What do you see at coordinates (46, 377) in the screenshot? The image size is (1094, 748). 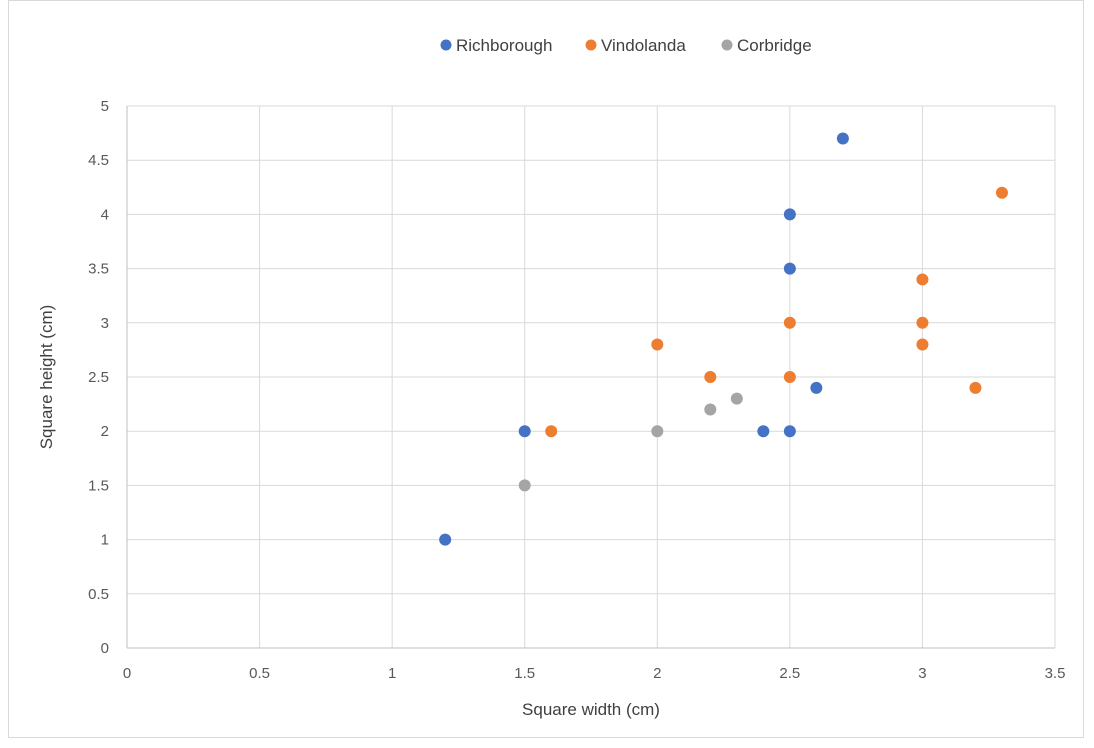 I see `y-axis-title: Square height (cm)` at bounding box center [46, 377].